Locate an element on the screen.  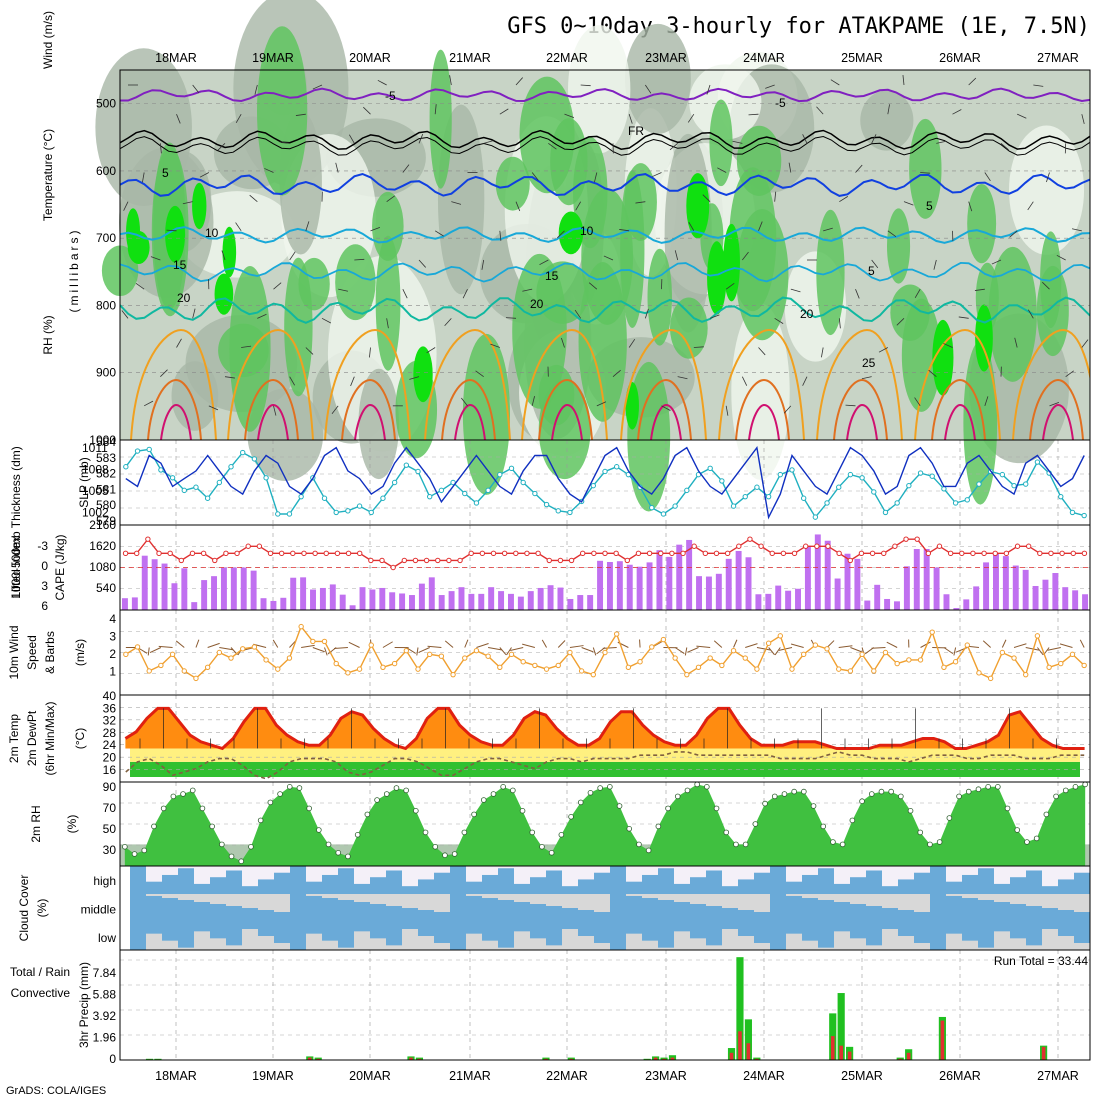
rh-y-label: 2m RH is located at coordinates (36, 823).